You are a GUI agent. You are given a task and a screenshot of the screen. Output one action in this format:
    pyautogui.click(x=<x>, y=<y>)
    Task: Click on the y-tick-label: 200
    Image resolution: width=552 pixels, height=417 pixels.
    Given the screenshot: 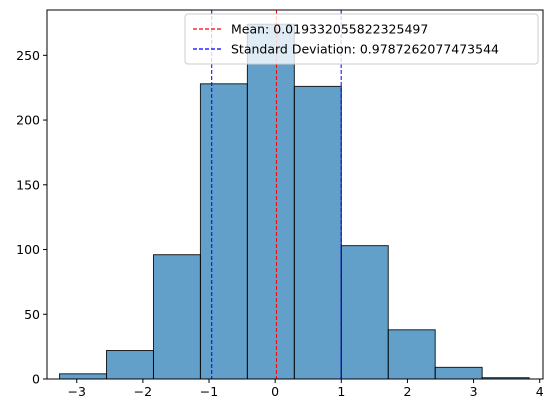 What is the action you would take?
    pyautogui.click(x=28, y=120)
    